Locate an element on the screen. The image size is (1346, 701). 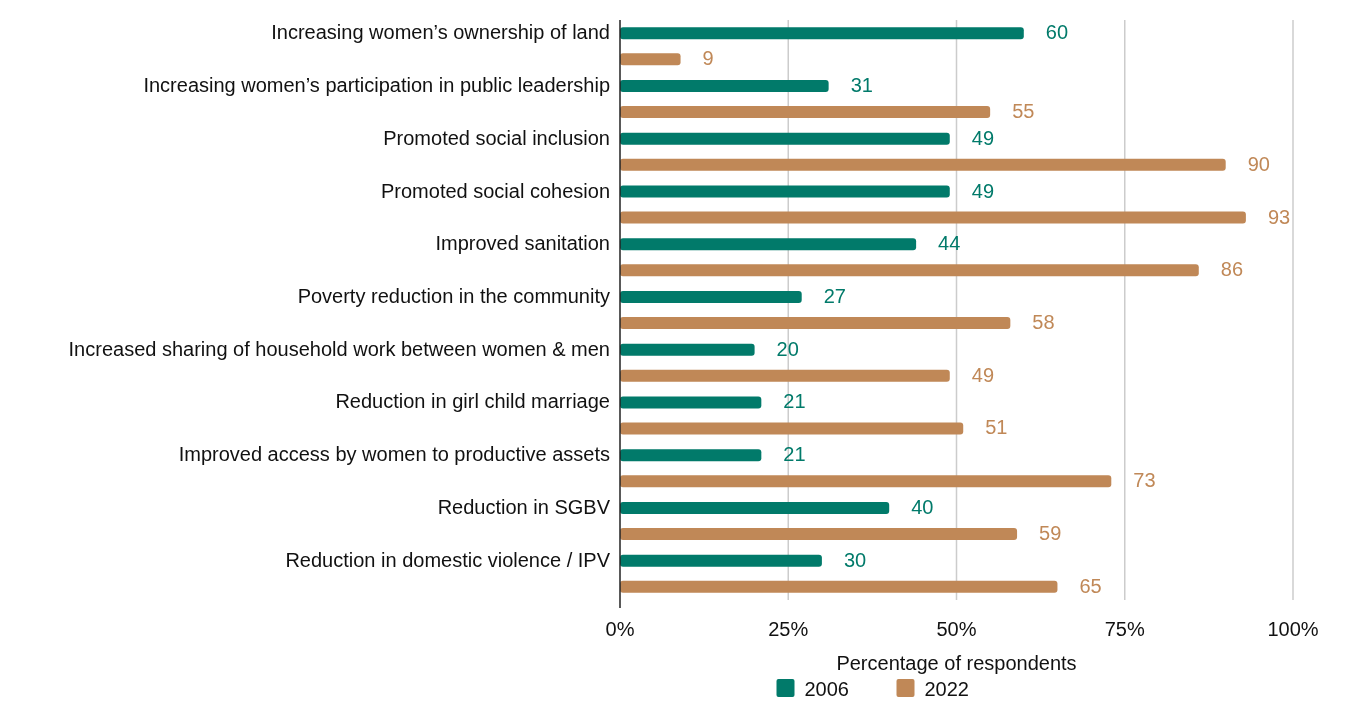
y-tick-label: Promoted social cohesion is located at coordinates (495, 190).